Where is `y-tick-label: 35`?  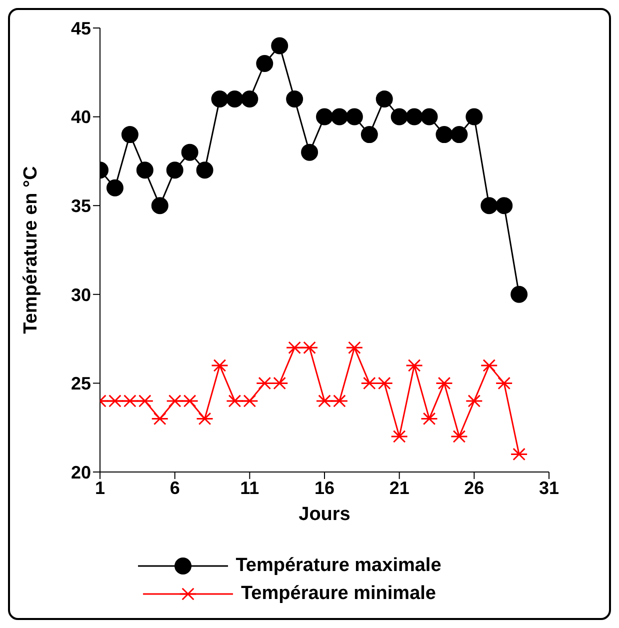
y-tick-label: 35 is located at coordinates (80, 206).